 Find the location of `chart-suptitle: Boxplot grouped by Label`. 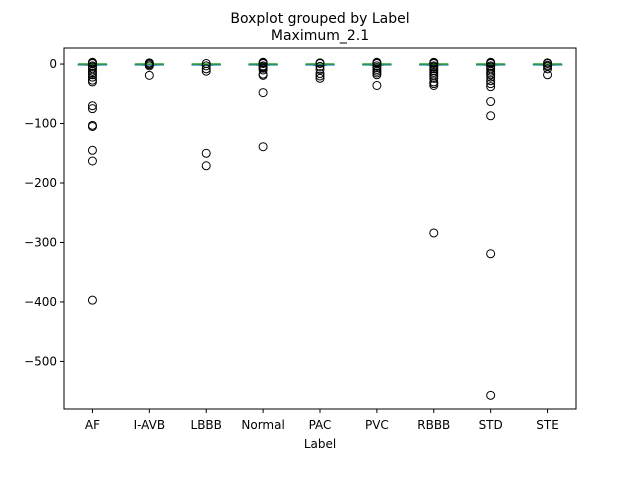

chart-suptitle: Boxplot grouped by Label is located at coordinates (319, 19).